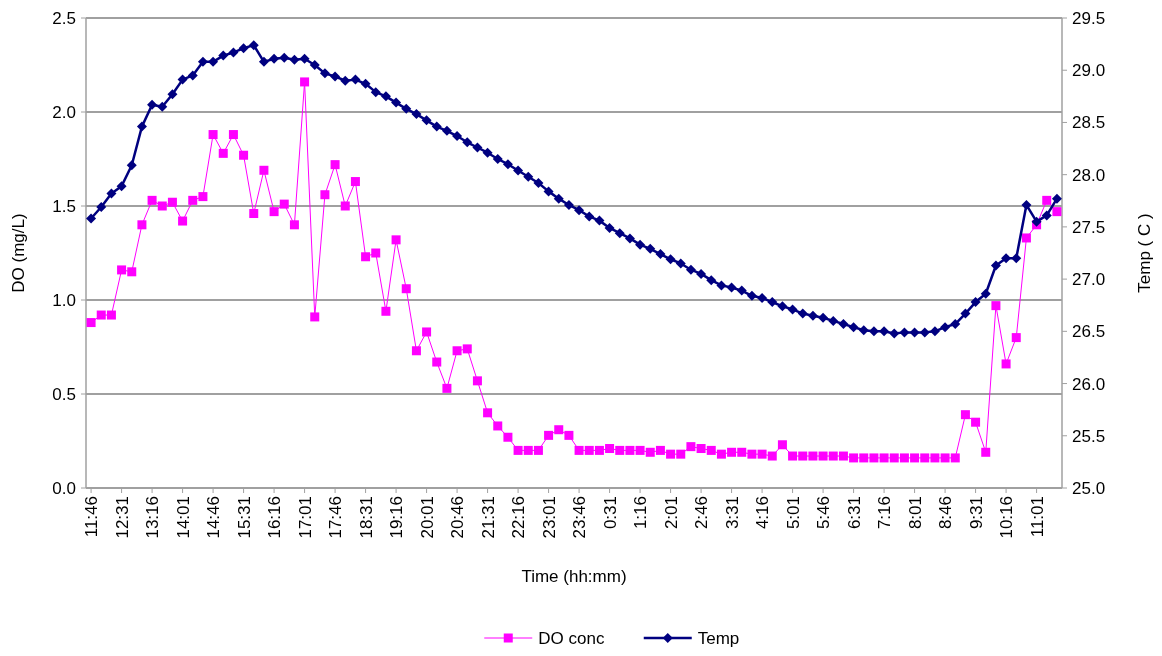 The height and width of the screenshot is (656, 1162). I want to click on x-tick-label: 3:31, so click(732, 513).